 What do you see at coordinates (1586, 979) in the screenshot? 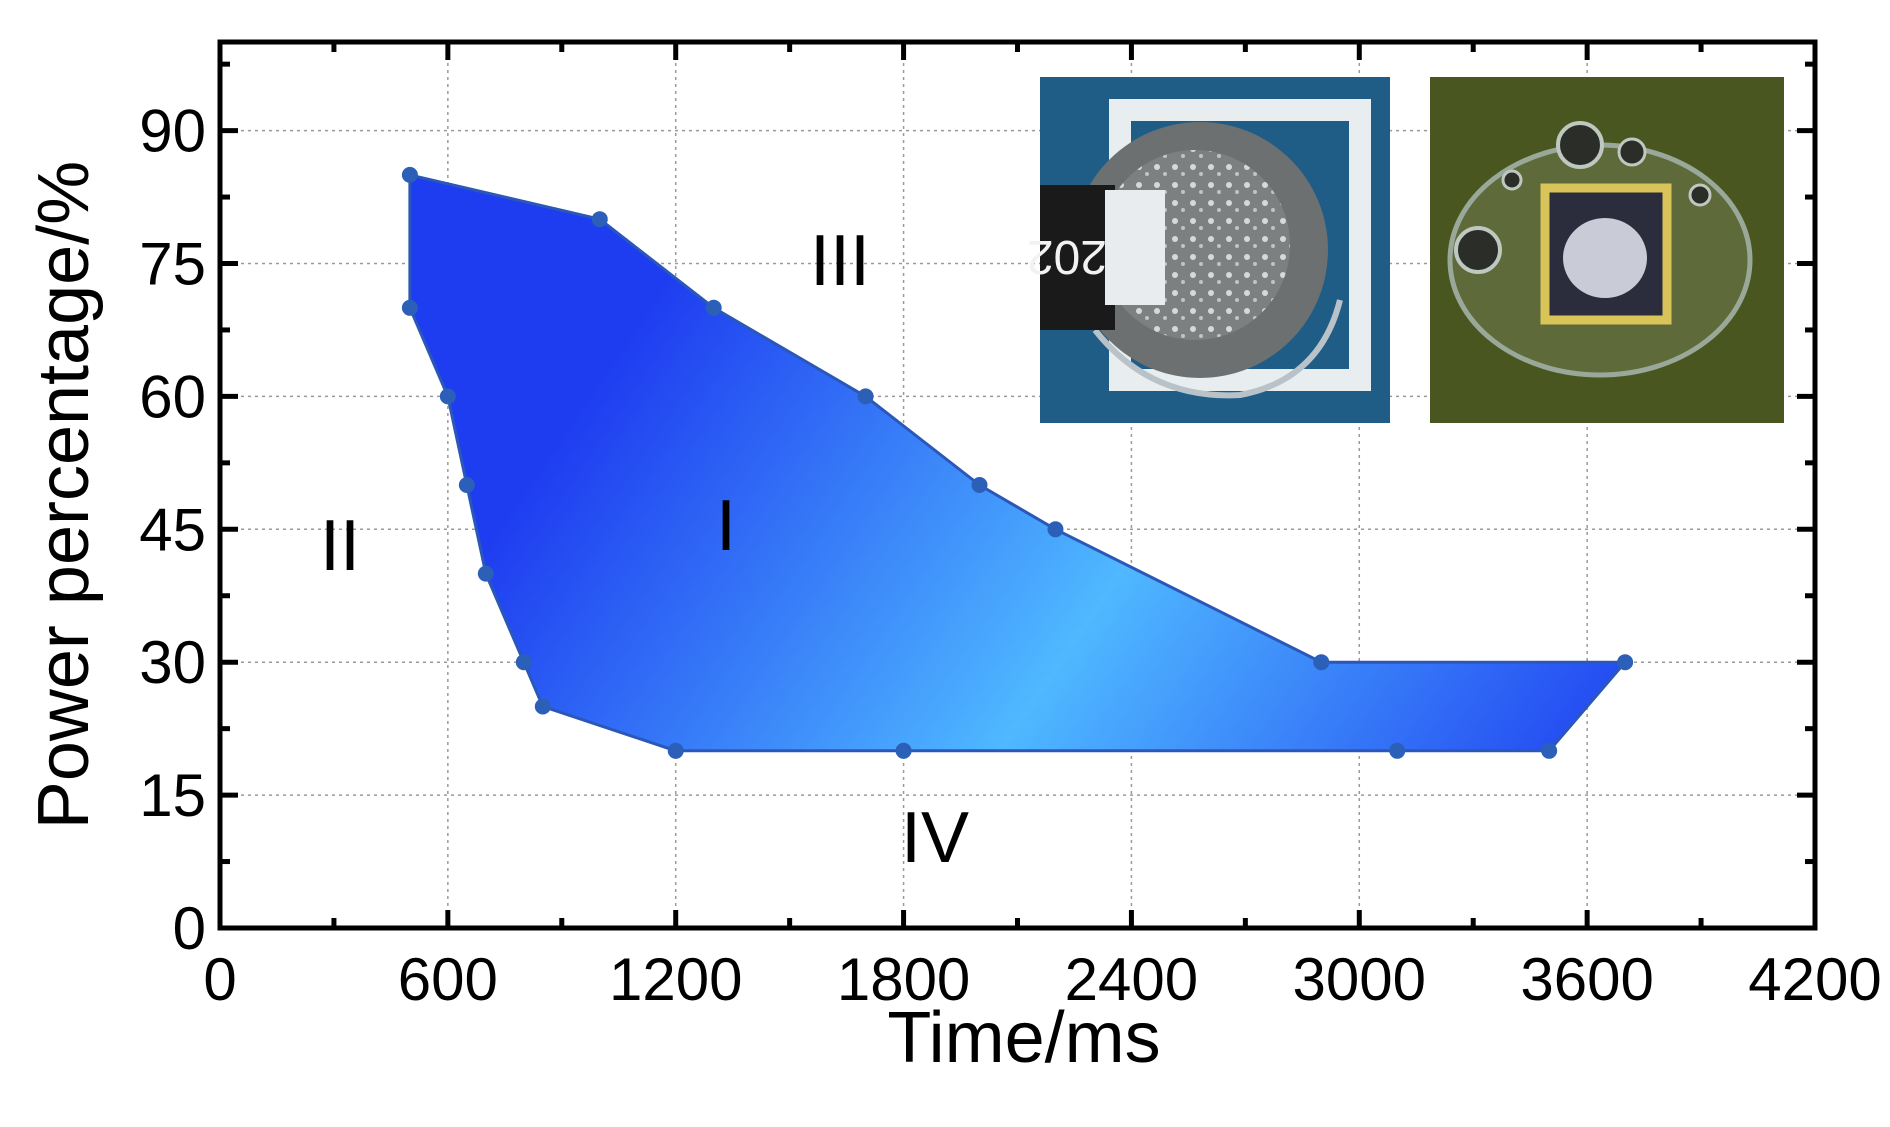
I see `x-tick-label: 3600` at bounding box center [1586, 979].